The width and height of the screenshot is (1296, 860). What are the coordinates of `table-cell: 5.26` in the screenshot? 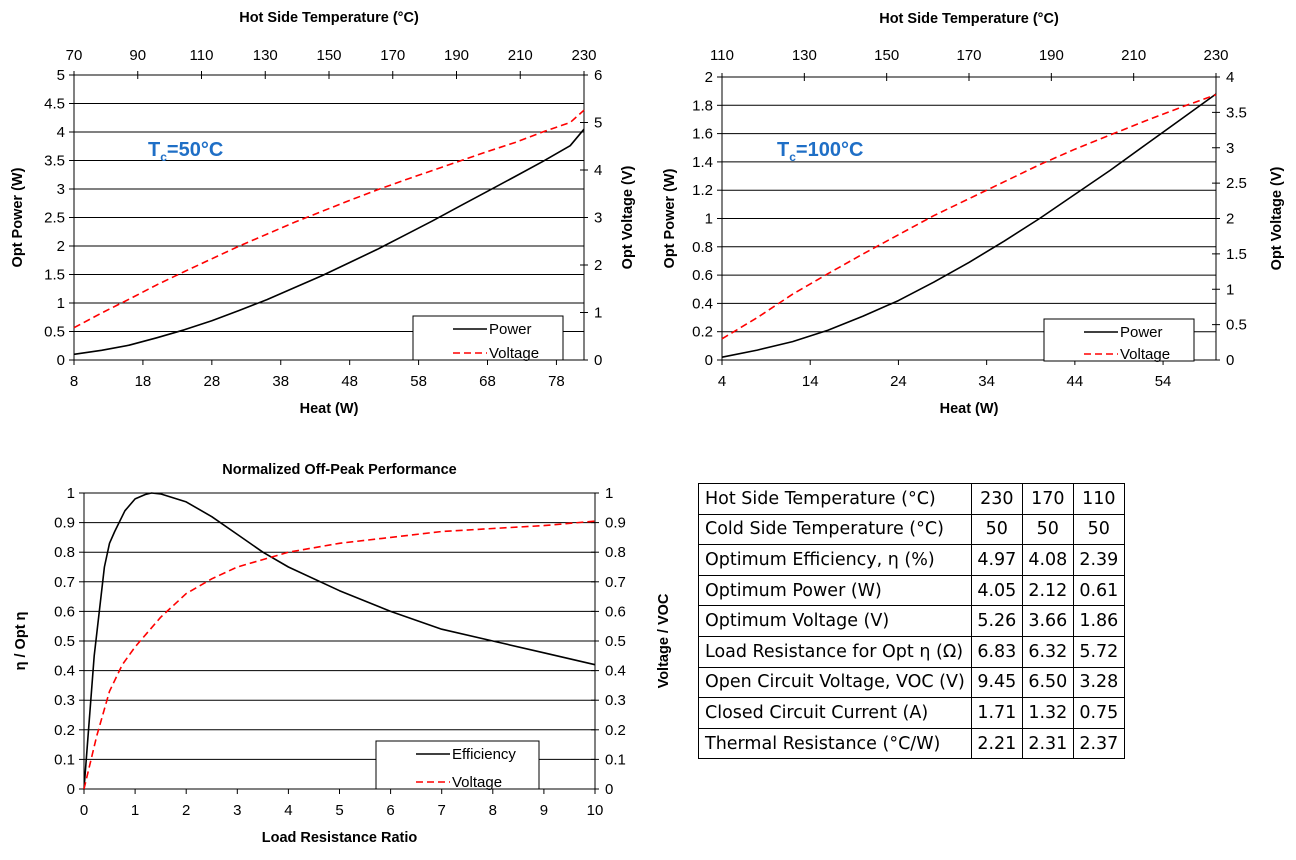 It's located at (996, 621).